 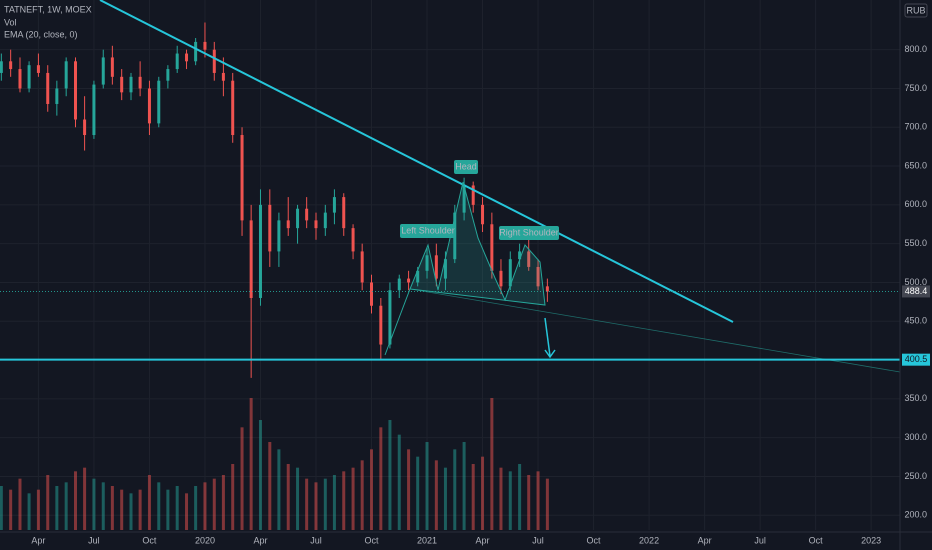 What do you see at coordinates (41, 34) in the screenshot?
I see `indicator: EMA (20, close, 0)` at bounding box center [41, 34].